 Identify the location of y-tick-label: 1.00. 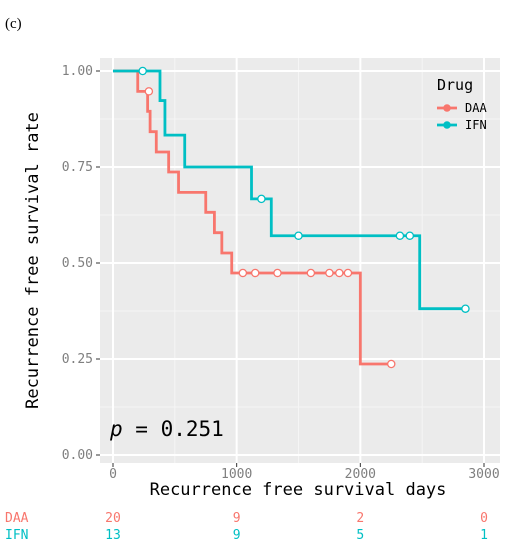
(77, 71).